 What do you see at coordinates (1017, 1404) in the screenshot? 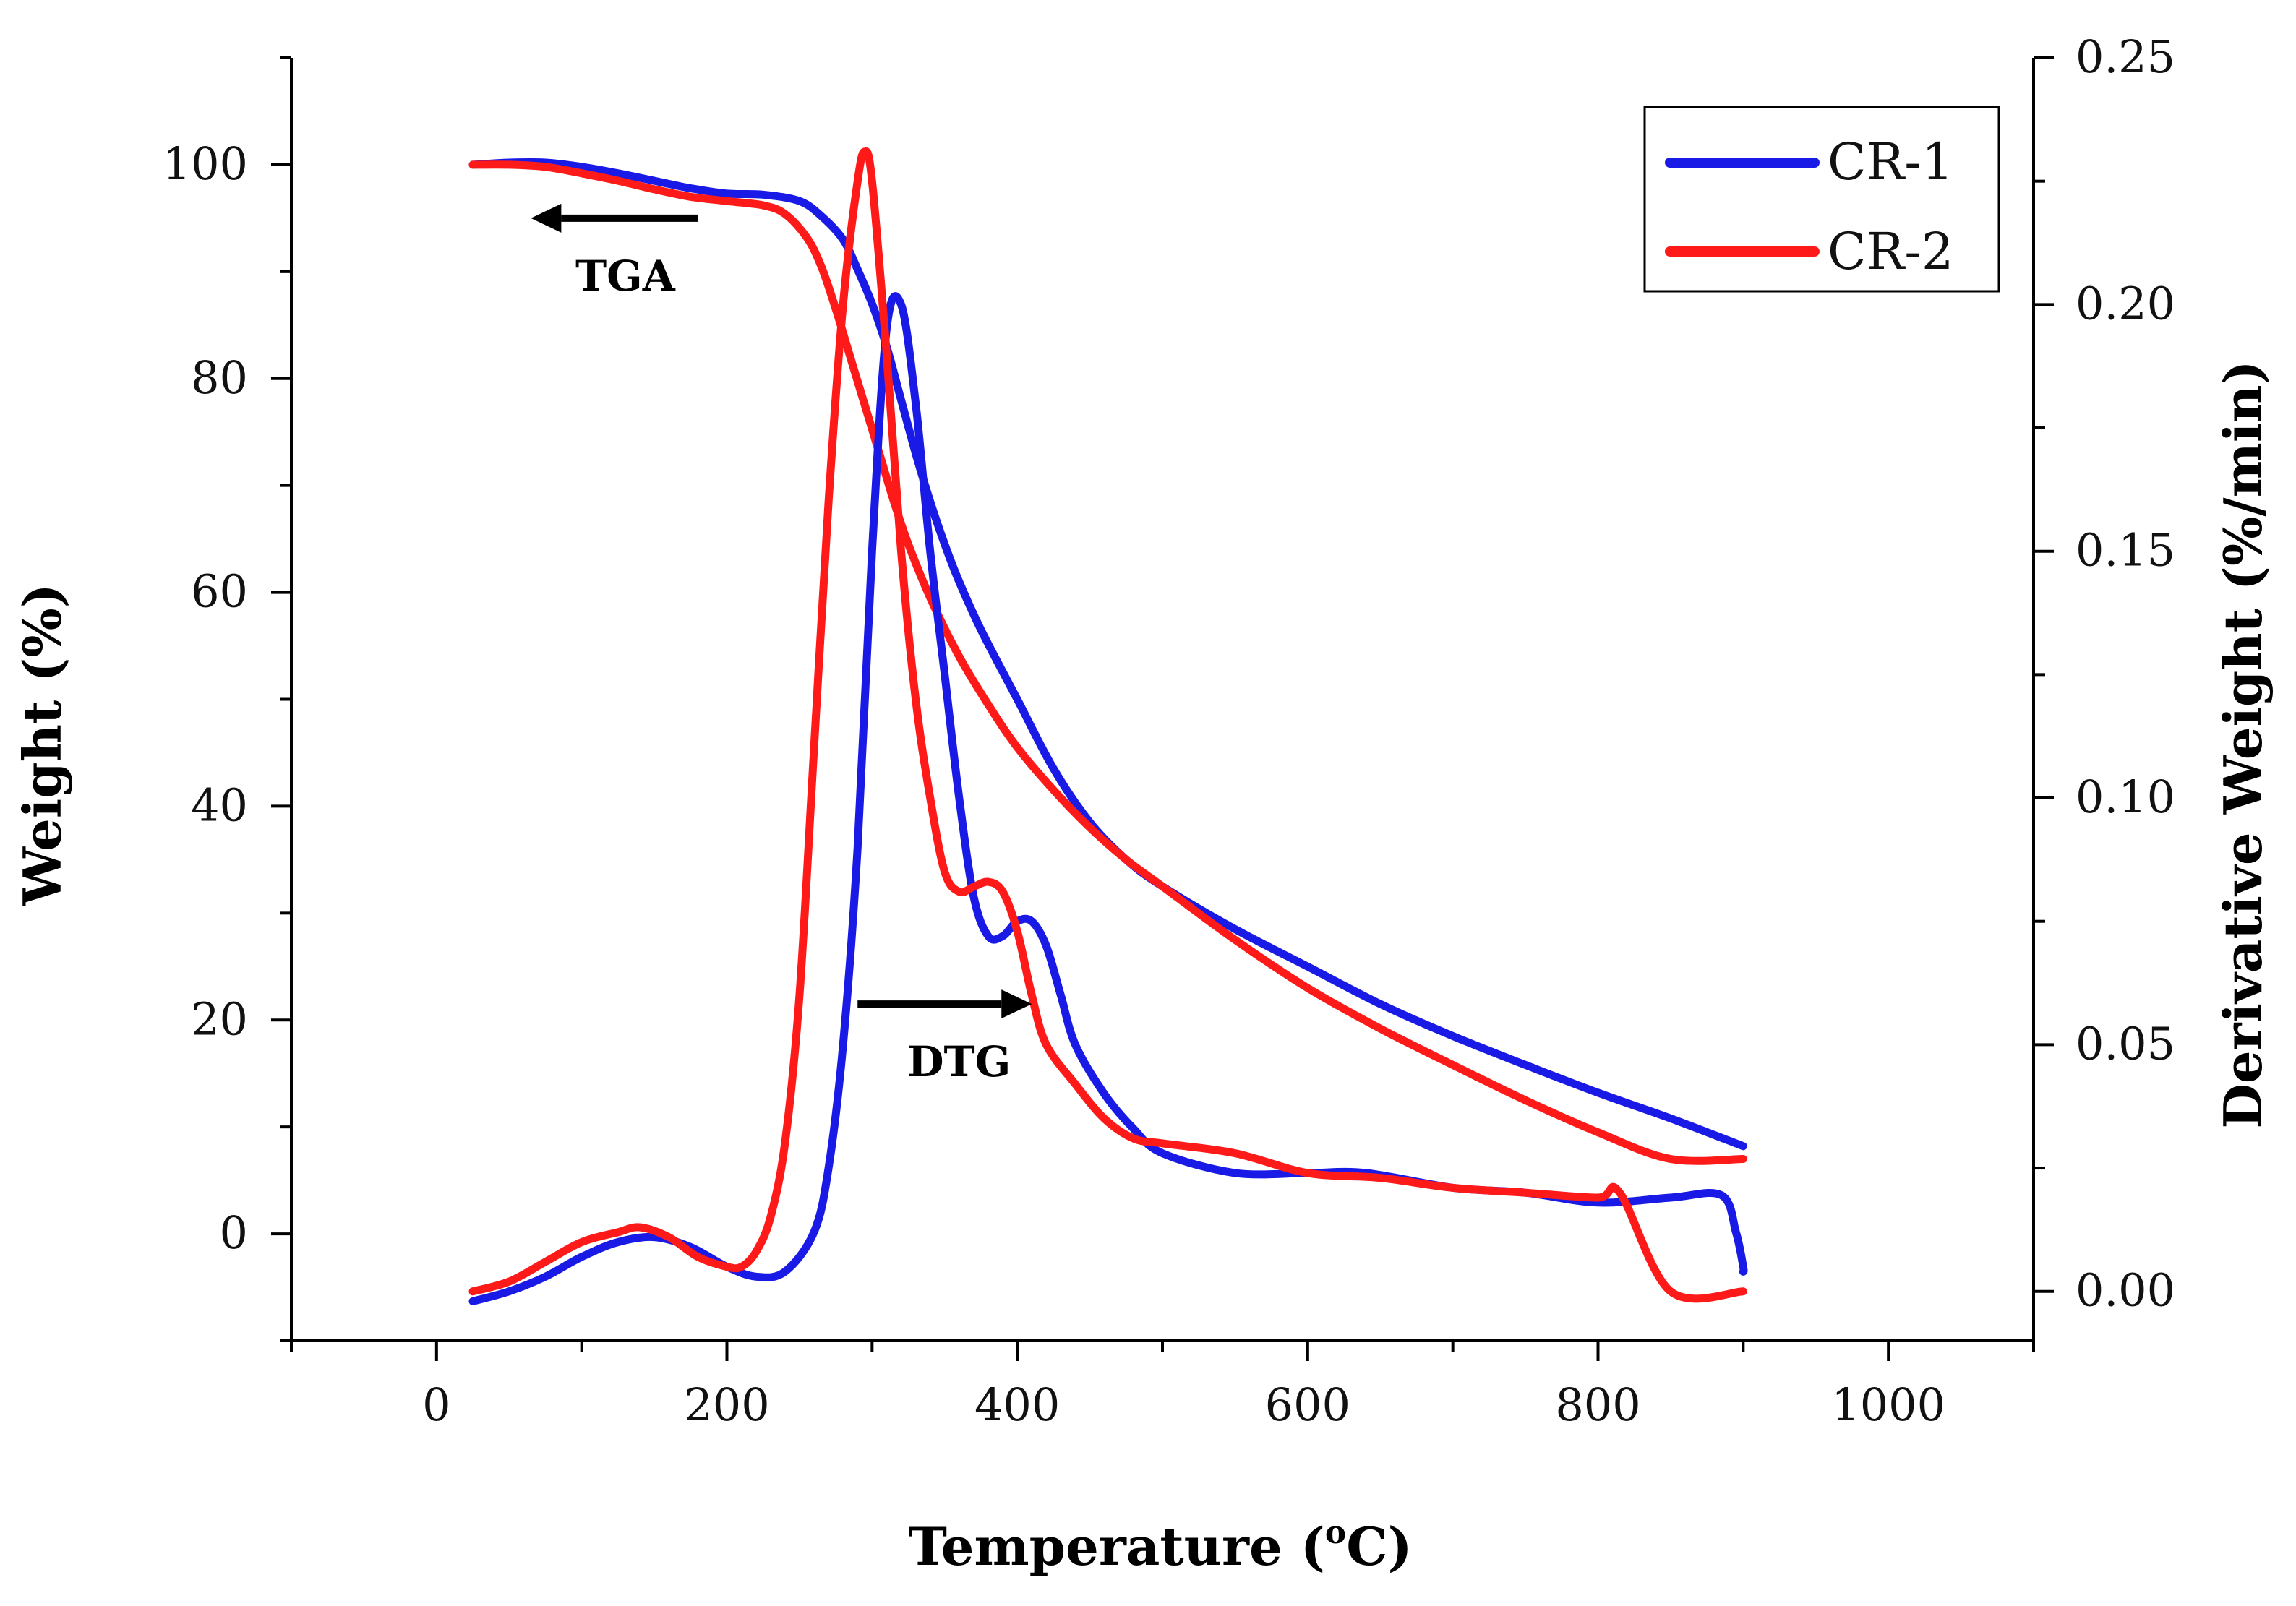
I see `x-tick-label: 400` at bounding box center [1017, 1404].